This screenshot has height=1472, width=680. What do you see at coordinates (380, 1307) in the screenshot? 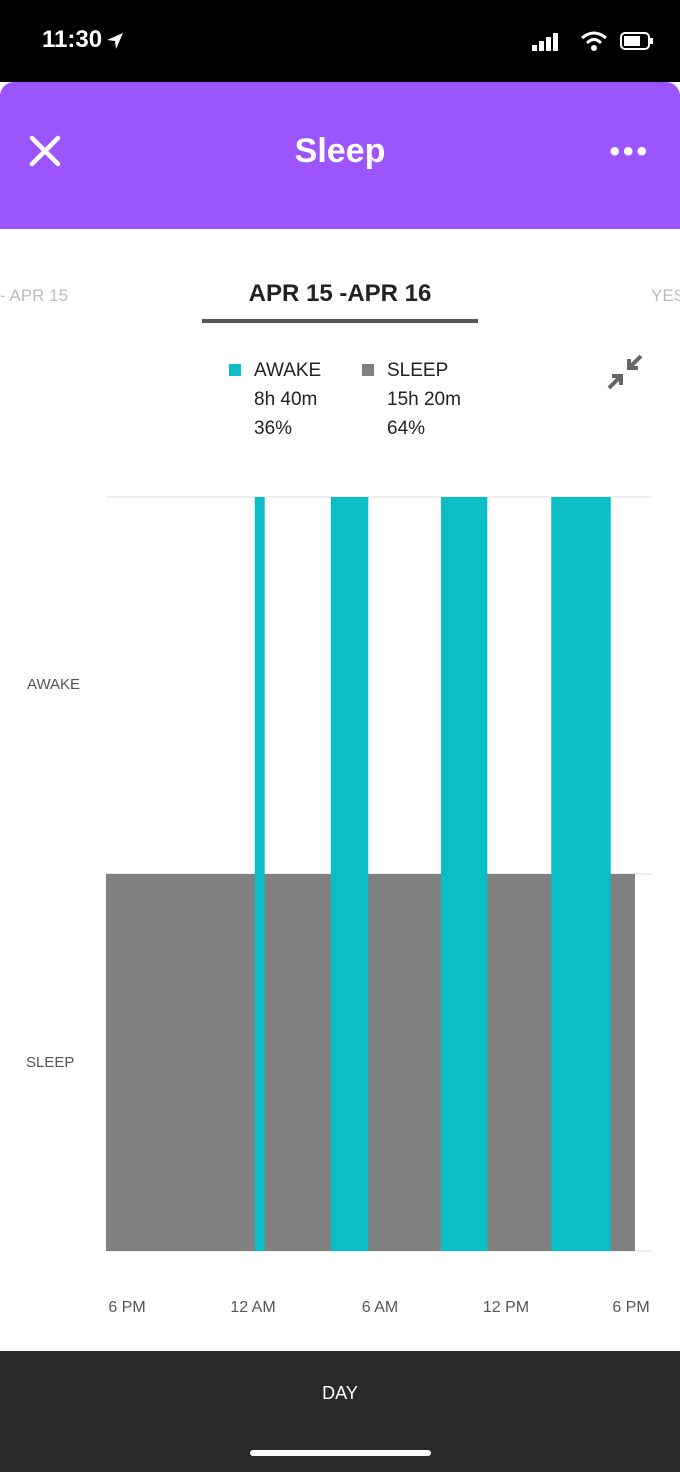
I see `x-tick-label: 6 AM` at bounding box center [380, 1307].